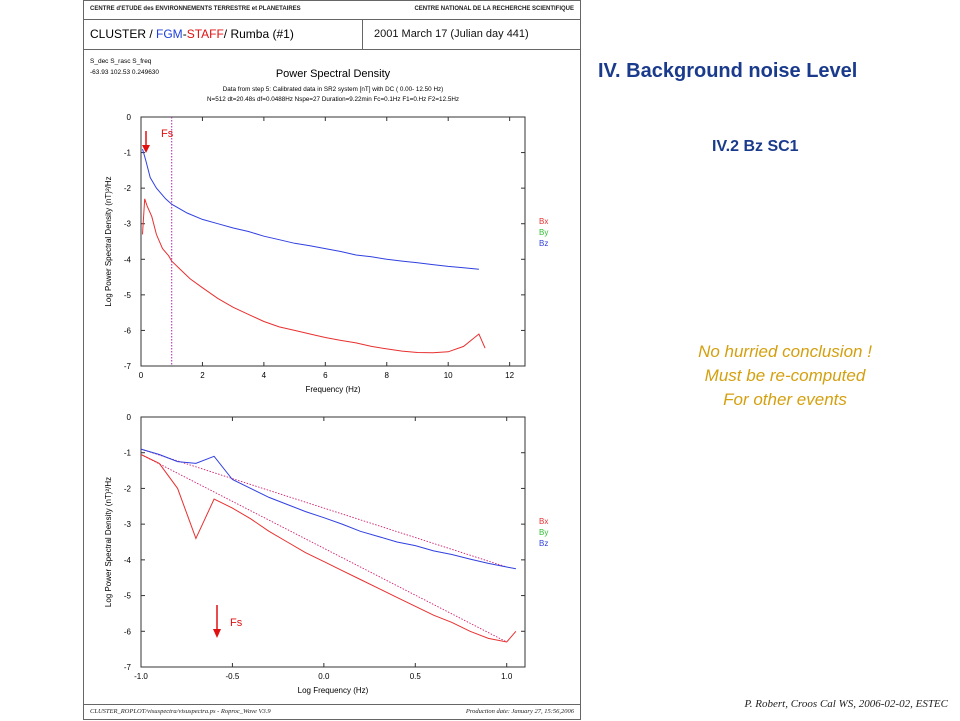 This screenshot has height=721, width=960. What do you see at coordinates (205, 34) in the screenshot?
I see `mission-part-staff: STAFF` at bounding box center [205, 34].